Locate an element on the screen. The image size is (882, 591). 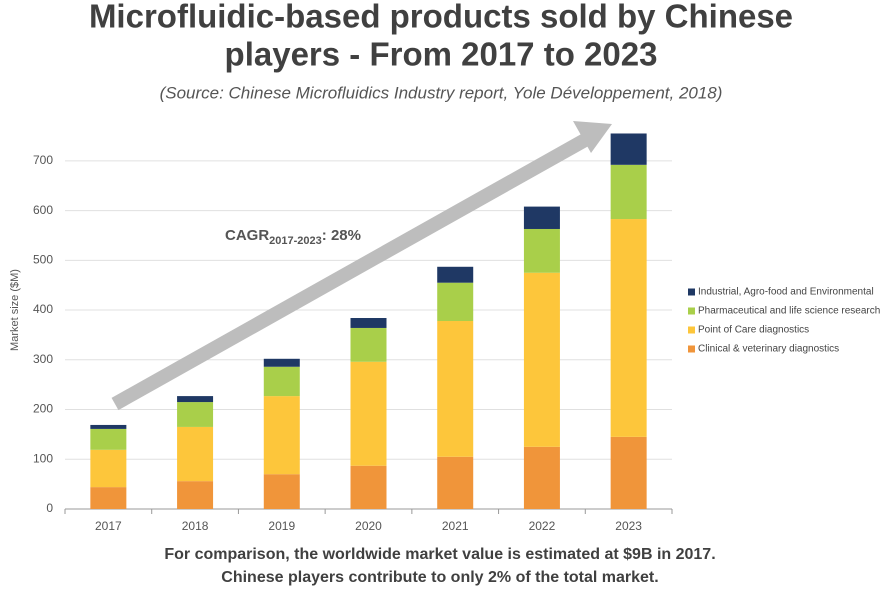
y-tick-label: 0 is located at coordinates (49, 508).